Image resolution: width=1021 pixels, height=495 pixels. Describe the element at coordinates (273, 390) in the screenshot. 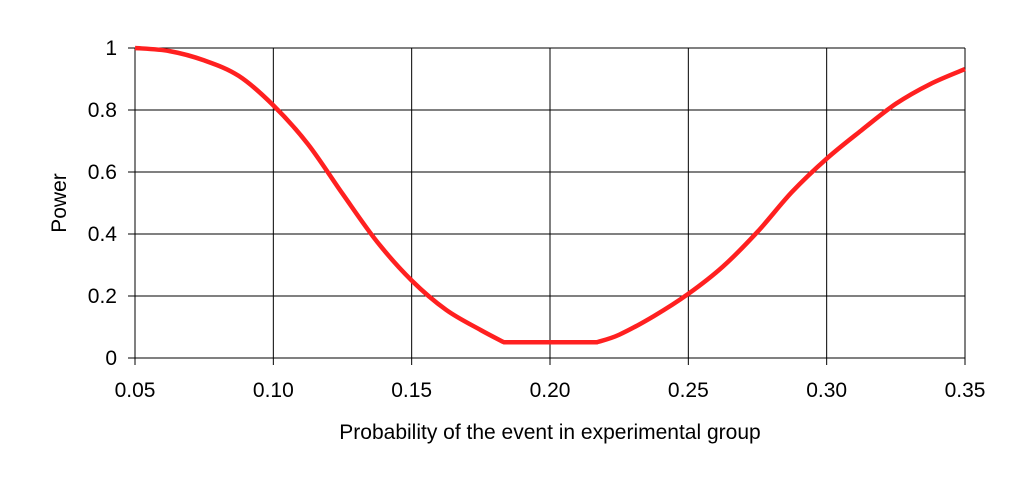

I see `x-tick-label: 0.10` at that location.